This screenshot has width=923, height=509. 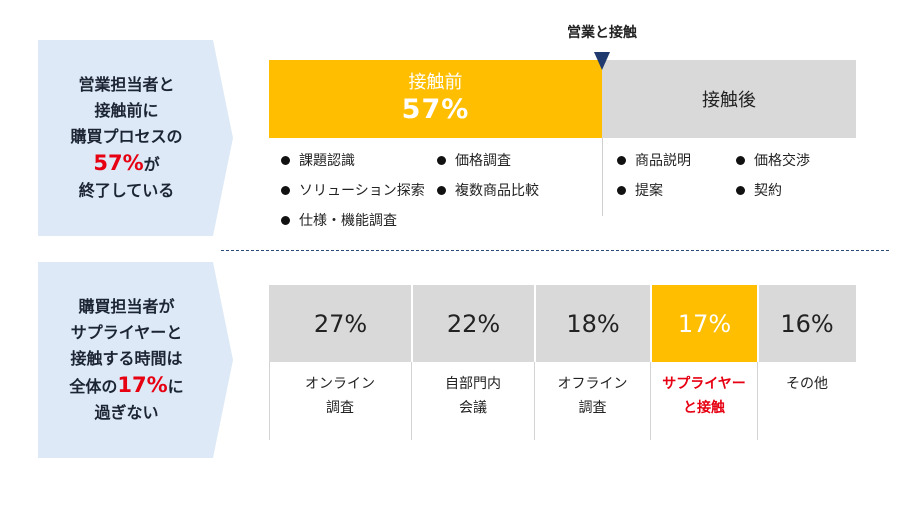 What do you see at coordinates (126, 333) in the screenshot?
I see `summary-line: サプライヤーと` at bounding box center [126, 333].